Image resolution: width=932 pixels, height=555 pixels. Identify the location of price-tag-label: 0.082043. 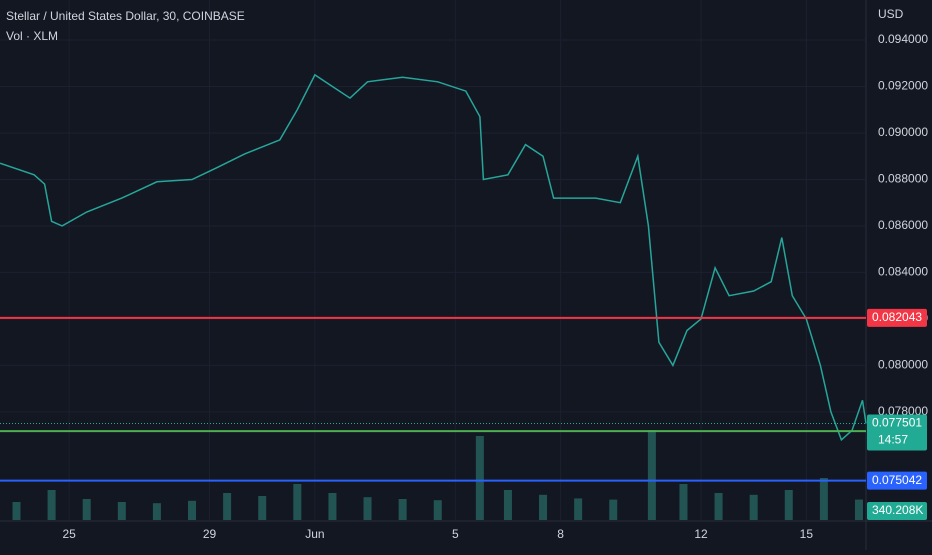
(897, 317).